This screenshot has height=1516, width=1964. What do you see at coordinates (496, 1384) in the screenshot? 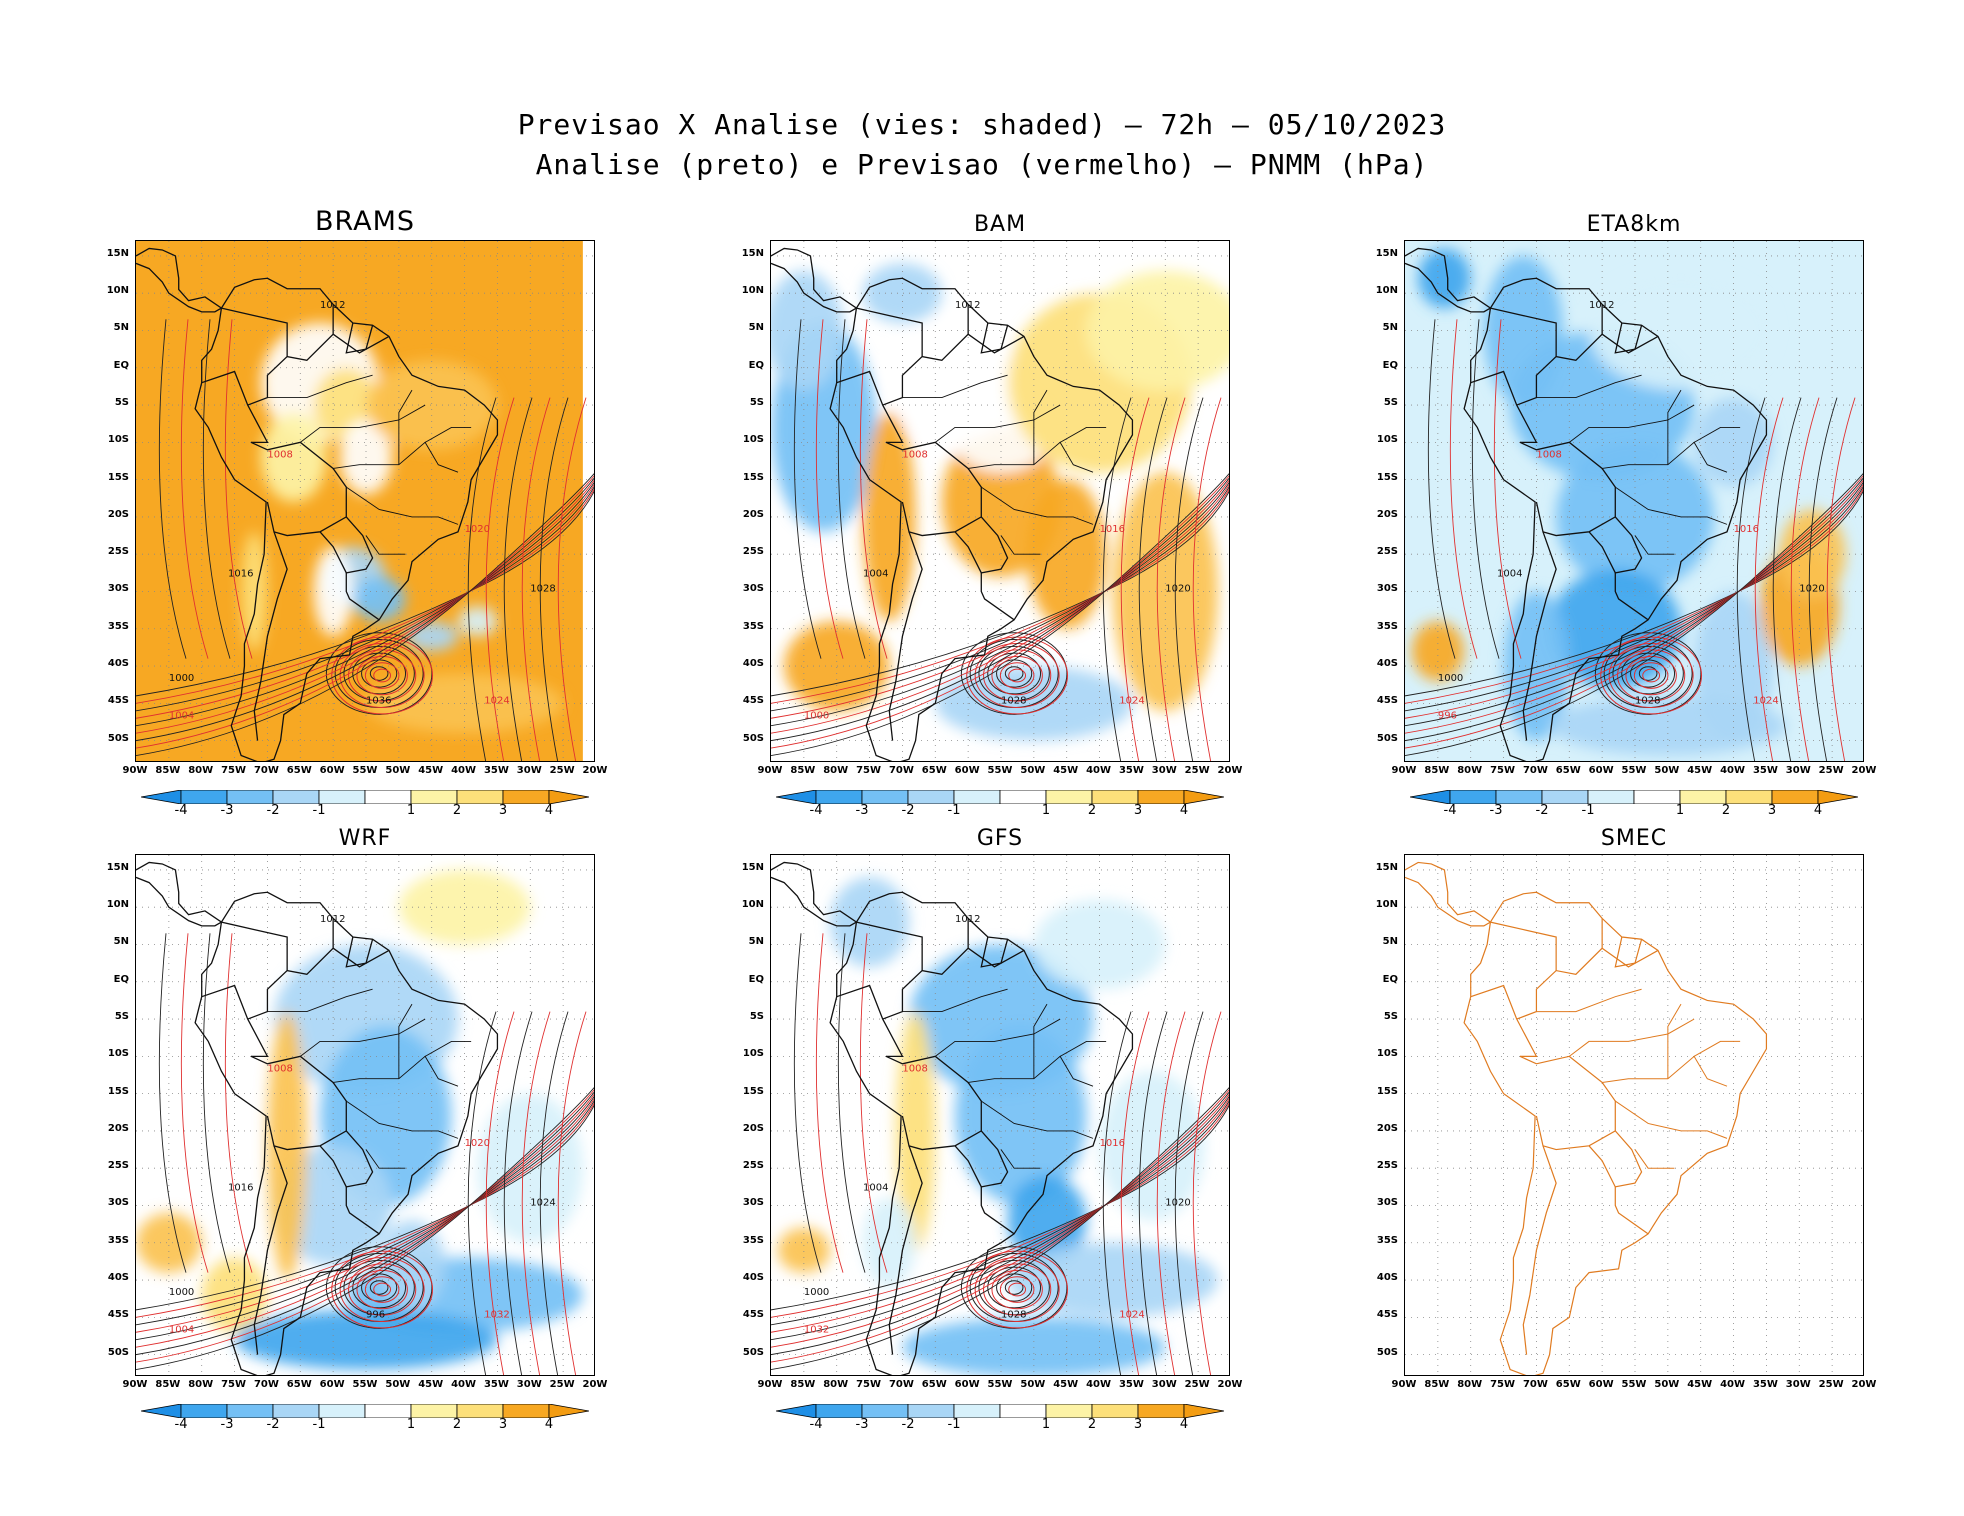
I see `lon-label: 35W` at bounding box center [496, 1384].